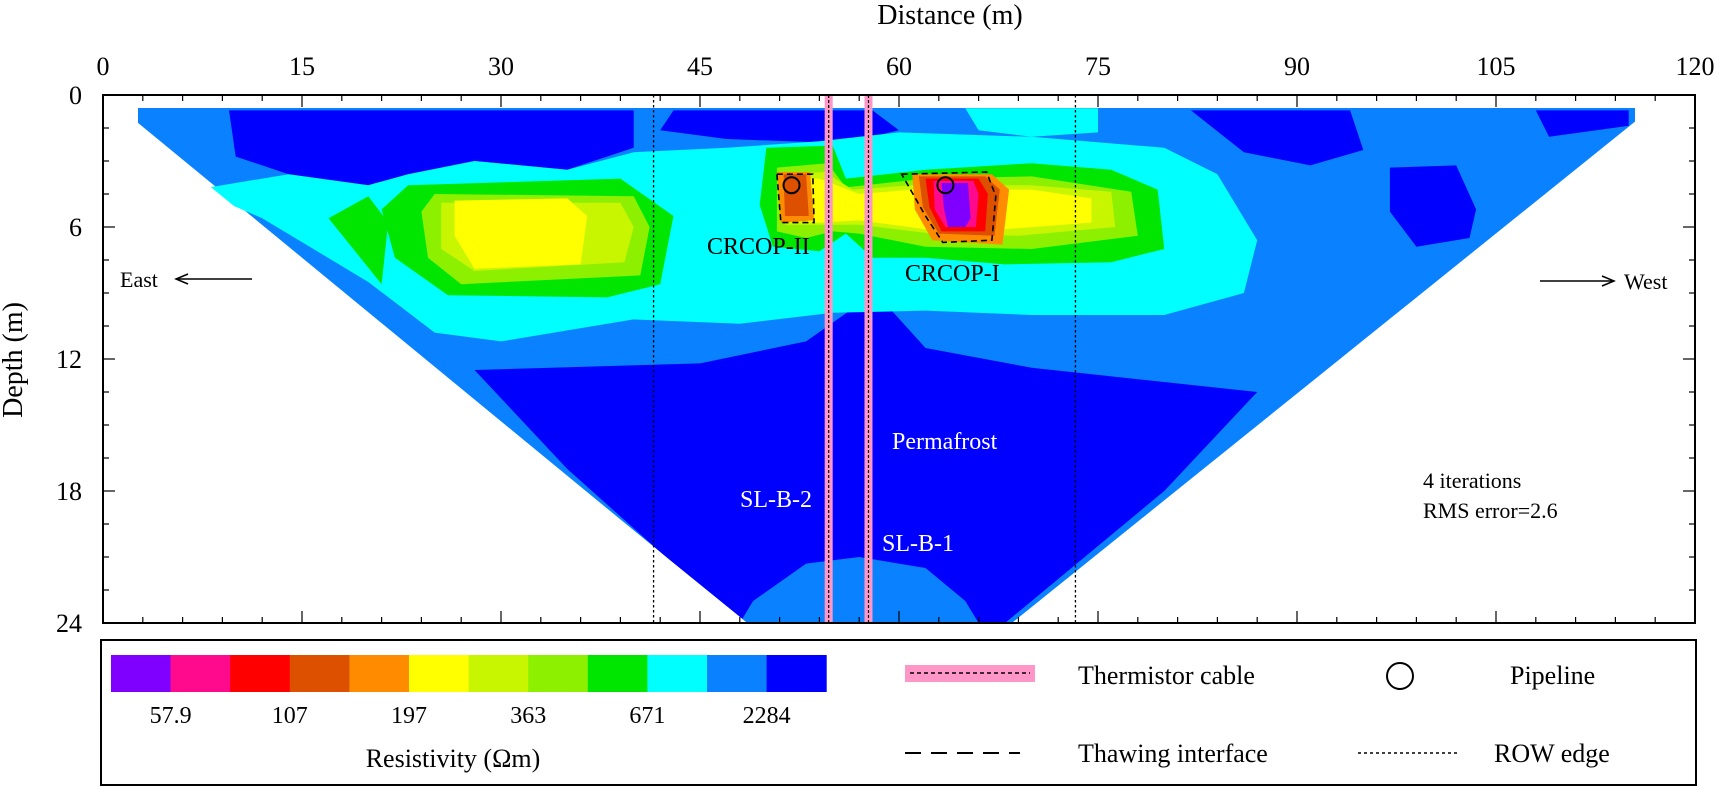  Describe the element at coordinates (758, 247) in the screenshot. I see `crcop2-label: CRCOP-II` at that location.